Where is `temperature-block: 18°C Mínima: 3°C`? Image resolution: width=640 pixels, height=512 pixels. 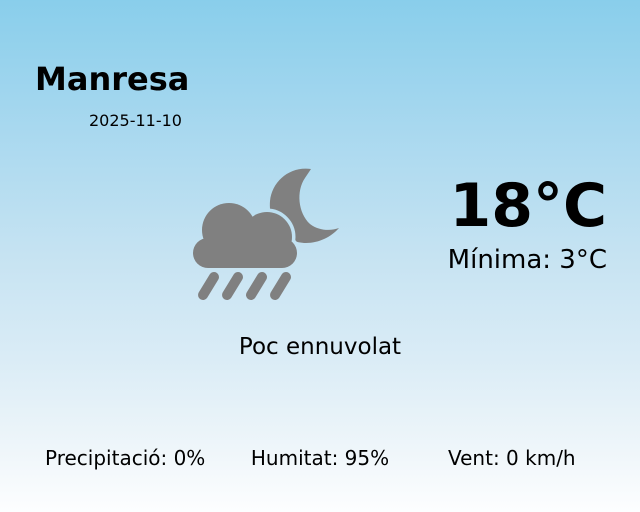 temperature-block: 18°C Mínima: 3°C is located at coordinates (527, 224).